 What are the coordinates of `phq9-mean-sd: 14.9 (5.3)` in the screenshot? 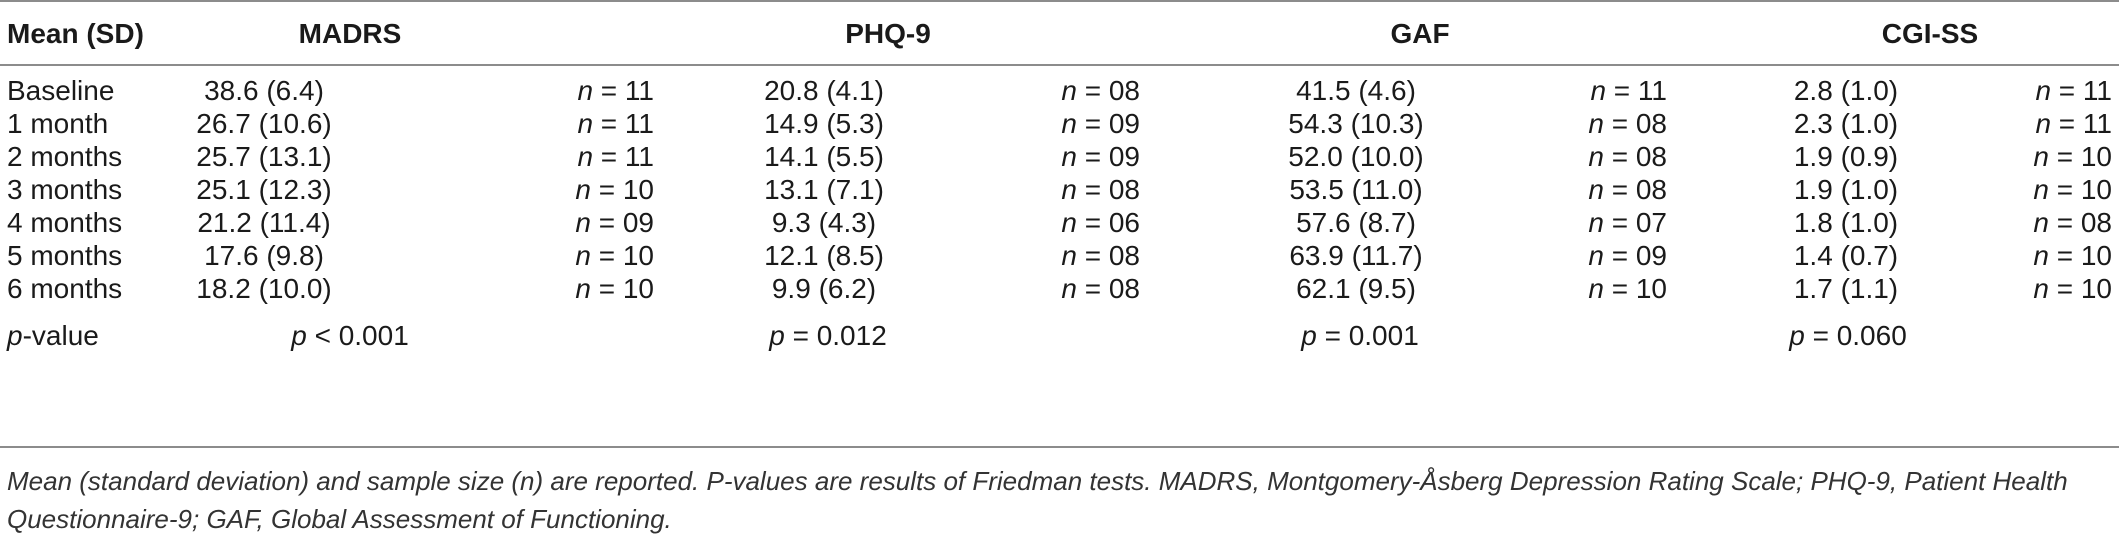 It's located at (824, 123).